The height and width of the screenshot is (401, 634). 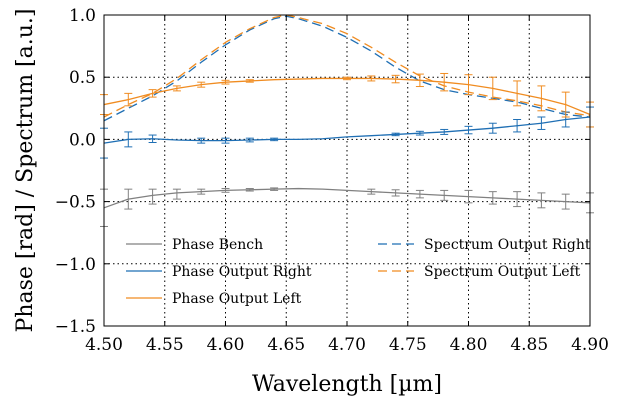 I want to click on x-tick-label: 4.60, so click(x=226, y=345).